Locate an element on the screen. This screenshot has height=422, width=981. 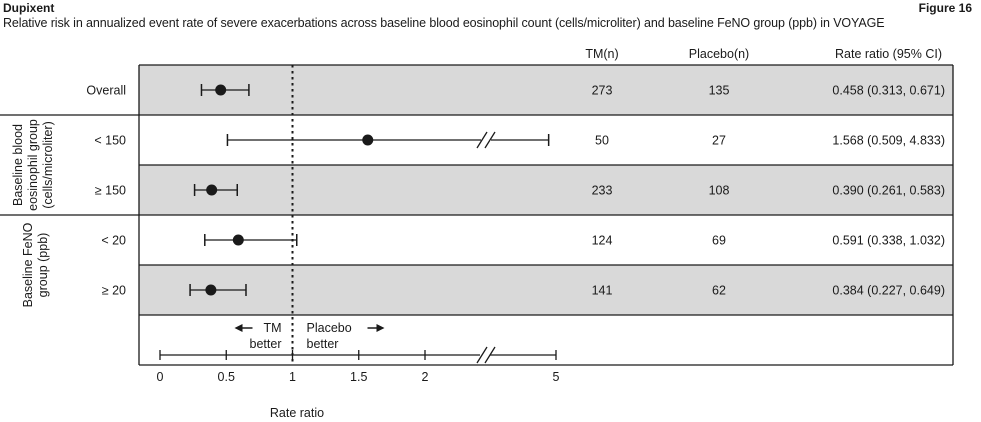
placebo-better-label: better is located at coordinates (323, 344).